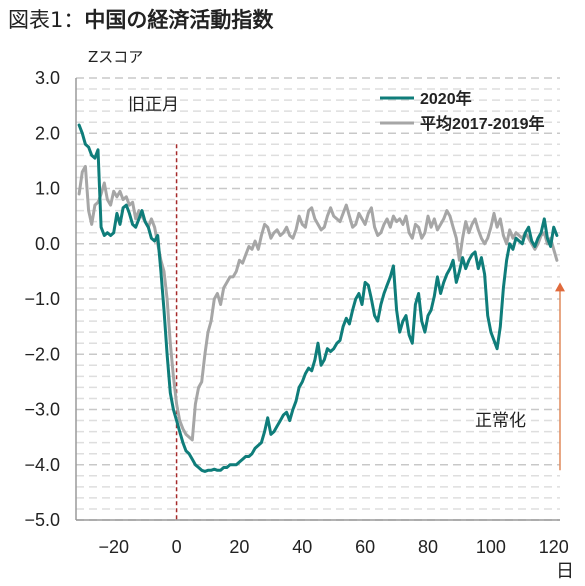 The width and height of the screenshot is (585, 586). What do you see at coordinates (565, 571) in the screenshot?
I see `x-axis-unit-label: 日` at bounding box center [565, 571].